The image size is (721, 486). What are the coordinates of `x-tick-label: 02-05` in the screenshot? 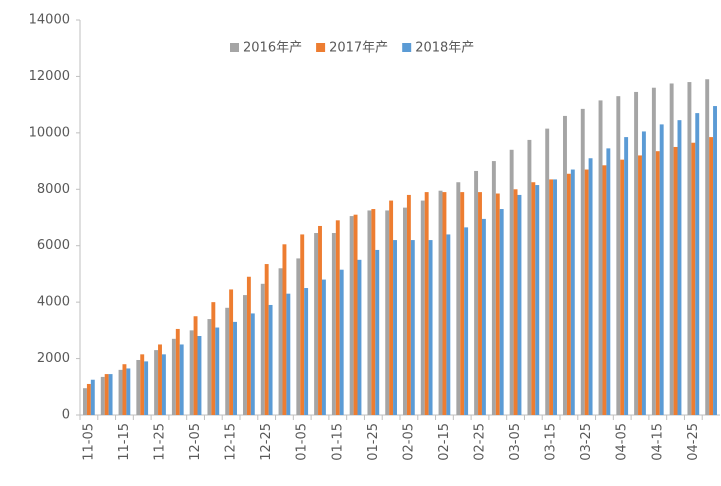 It's located at (408, 442).